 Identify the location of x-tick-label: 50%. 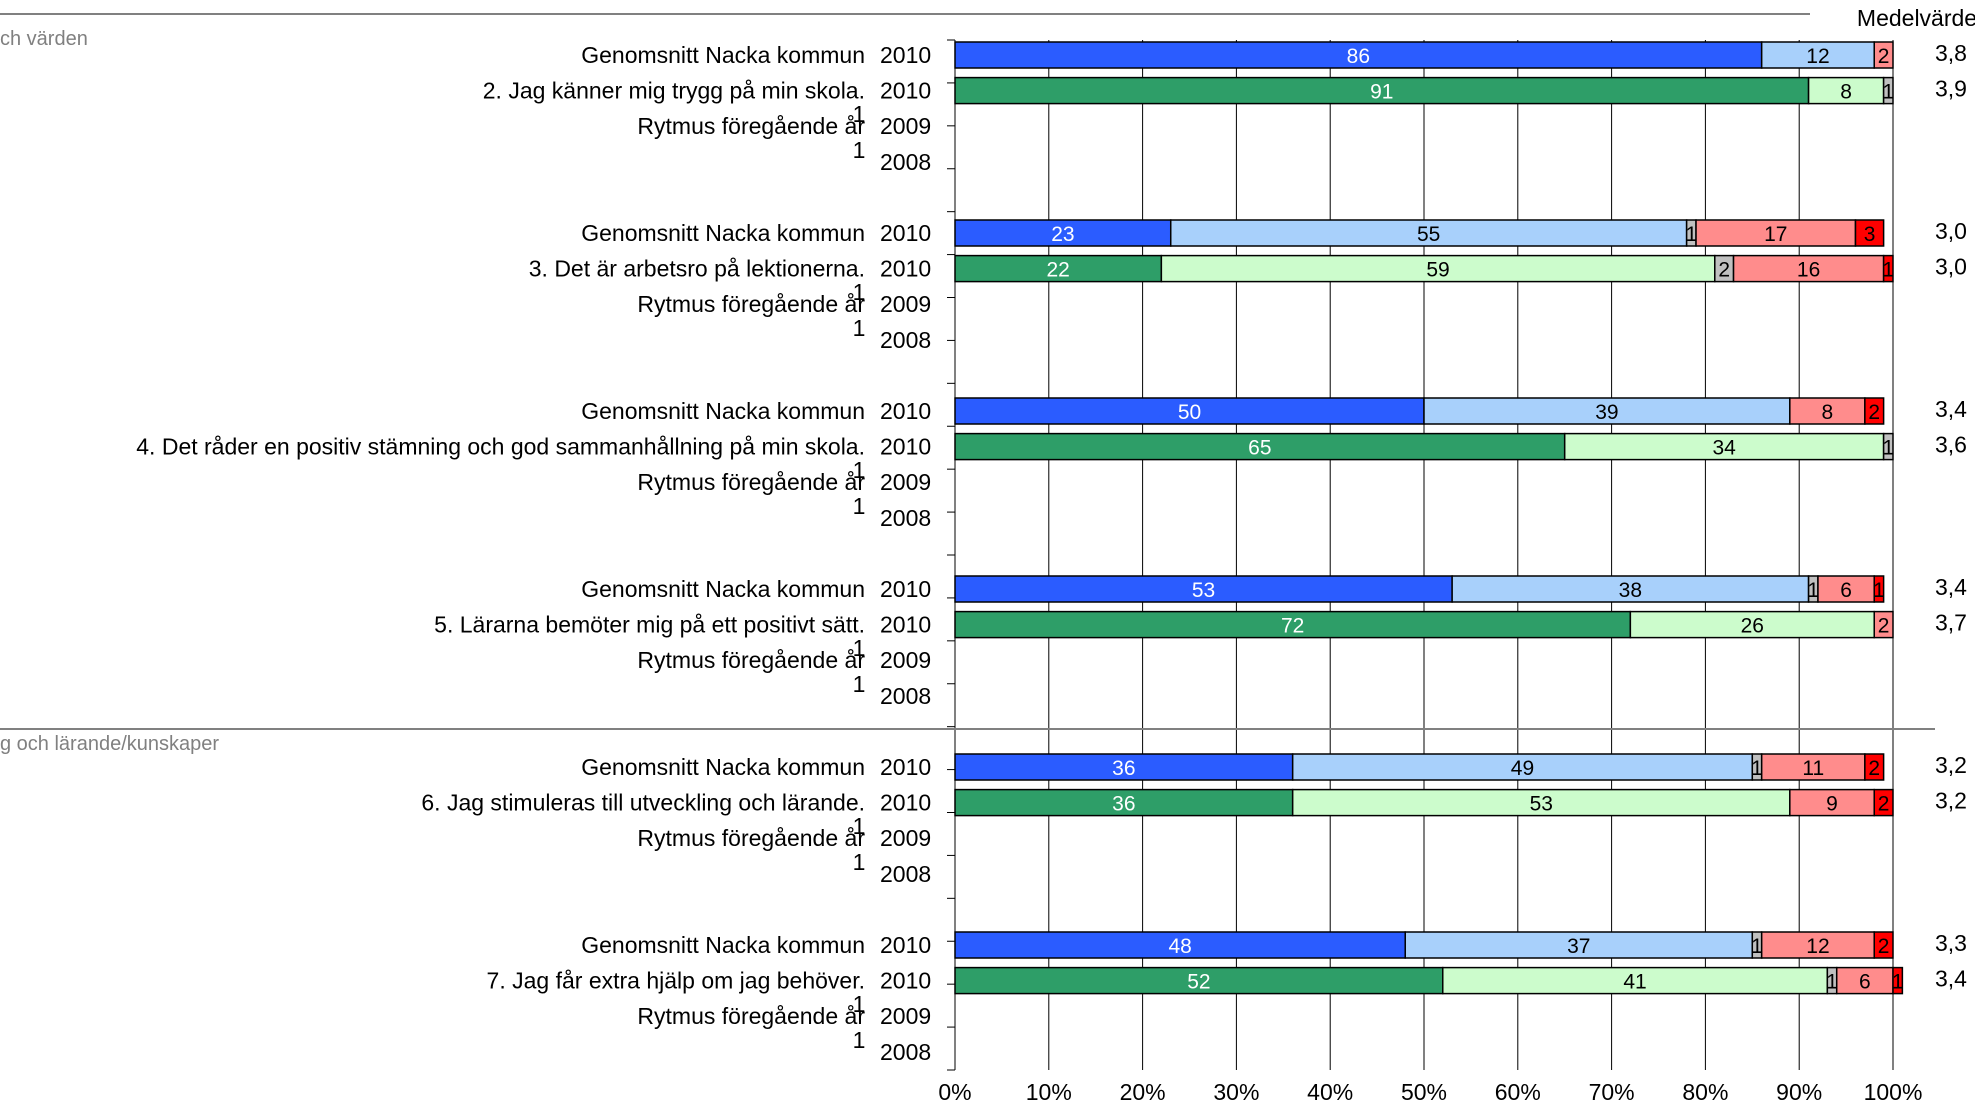
(1424, 1092).